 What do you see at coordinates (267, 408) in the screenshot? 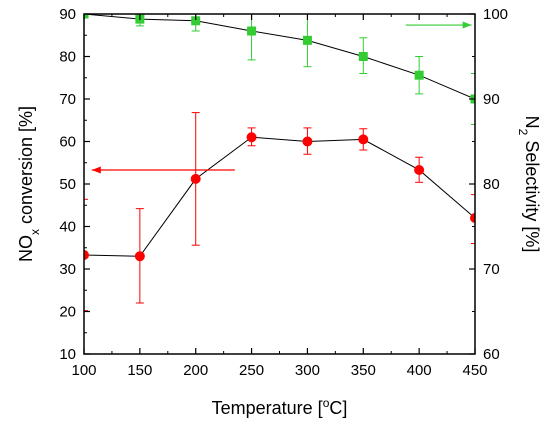
I see `x-axis-title-main: Temperature [` at bounding box center [267, 408].